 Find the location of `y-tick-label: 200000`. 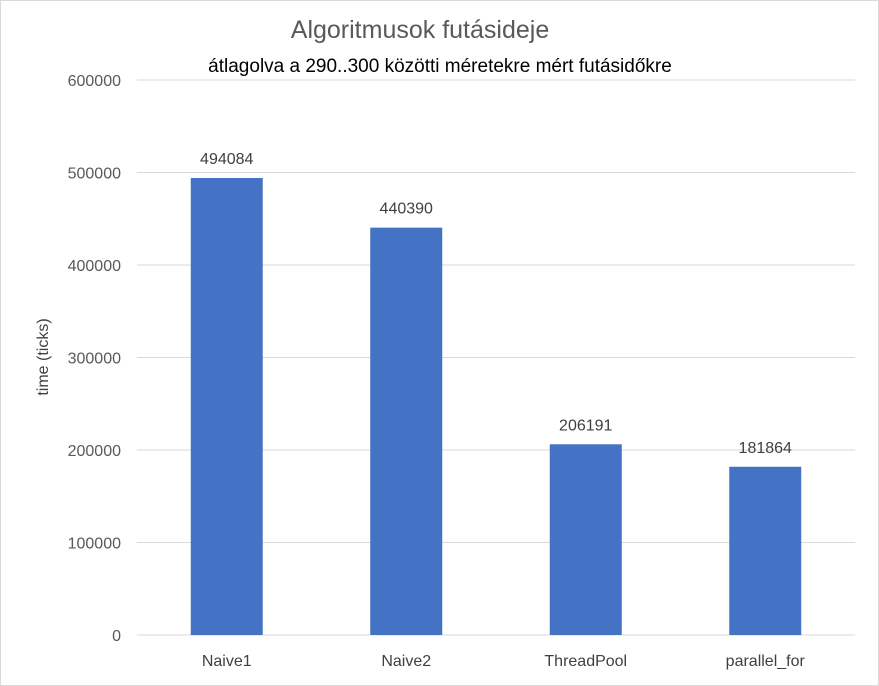

y-tick-label: 200000 is located at coordinates (94, 451).